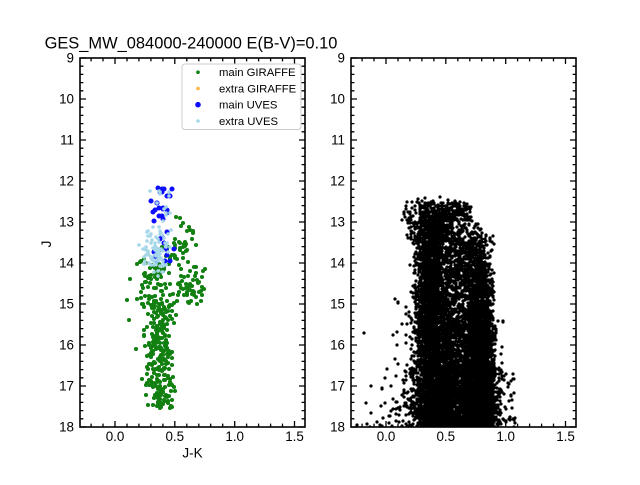 The image size is (640, 485). Describe the element at coordinates (258, 89) in the screenshot. I see `svg-text: extra GIRAFFE` at that location.